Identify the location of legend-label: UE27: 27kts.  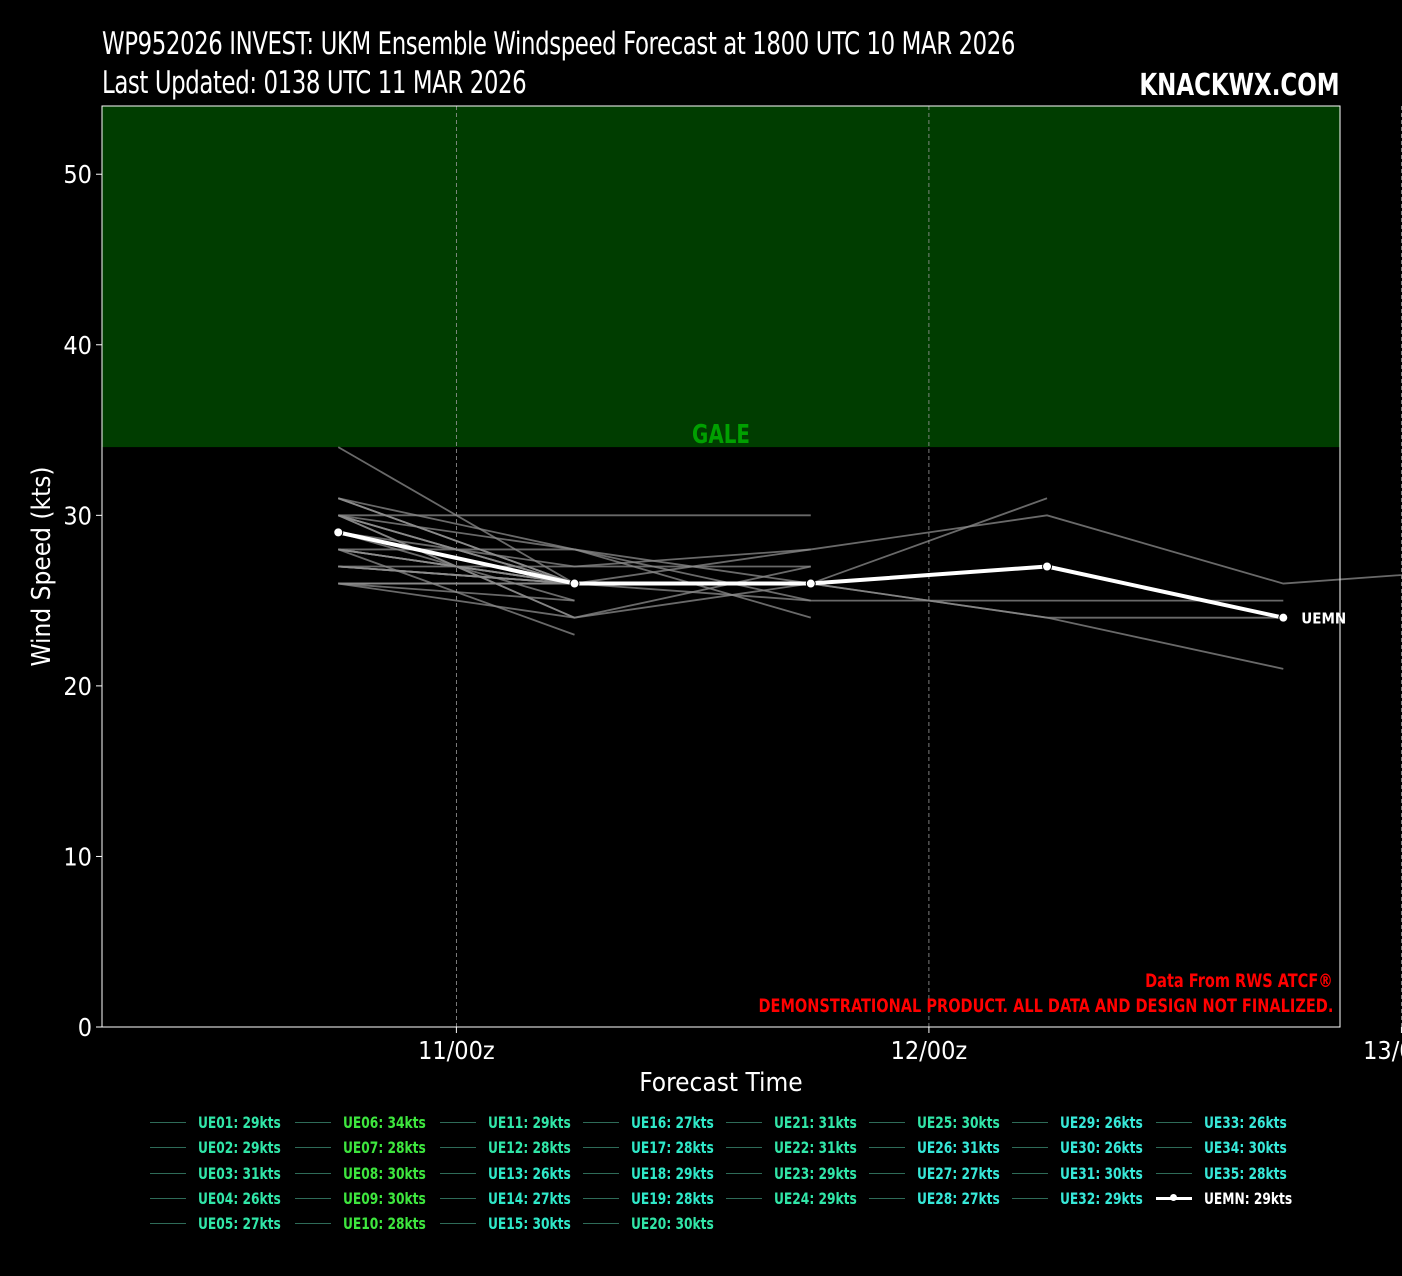
(958, 1173).